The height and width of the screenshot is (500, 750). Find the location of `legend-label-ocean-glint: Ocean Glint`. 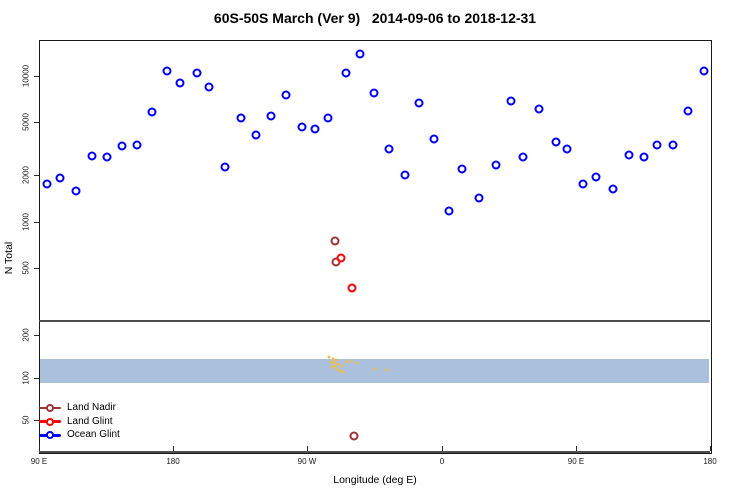

legend-label-ocean-glint: Ocean Glint is located at coordinates (93, 435).